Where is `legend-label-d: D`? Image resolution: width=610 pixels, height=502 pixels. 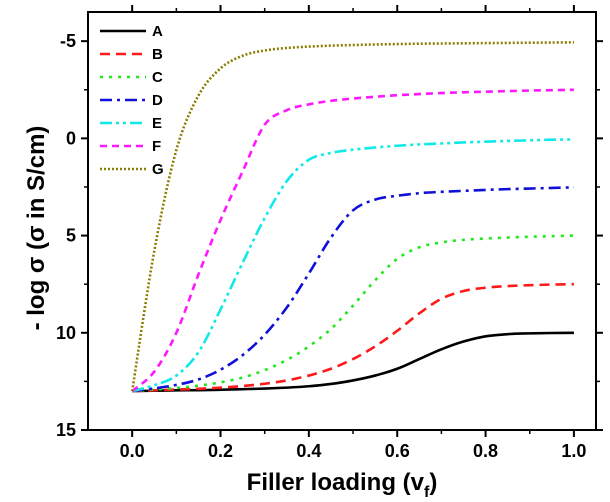 legend-label-d: D is located at coordinates (157, 100).